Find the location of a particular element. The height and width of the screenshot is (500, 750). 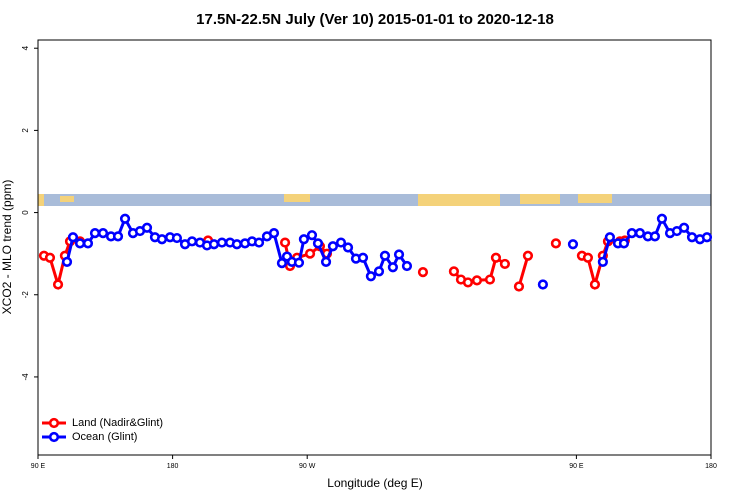

y-tick-label: 0 is located at coordinates (25, 212).